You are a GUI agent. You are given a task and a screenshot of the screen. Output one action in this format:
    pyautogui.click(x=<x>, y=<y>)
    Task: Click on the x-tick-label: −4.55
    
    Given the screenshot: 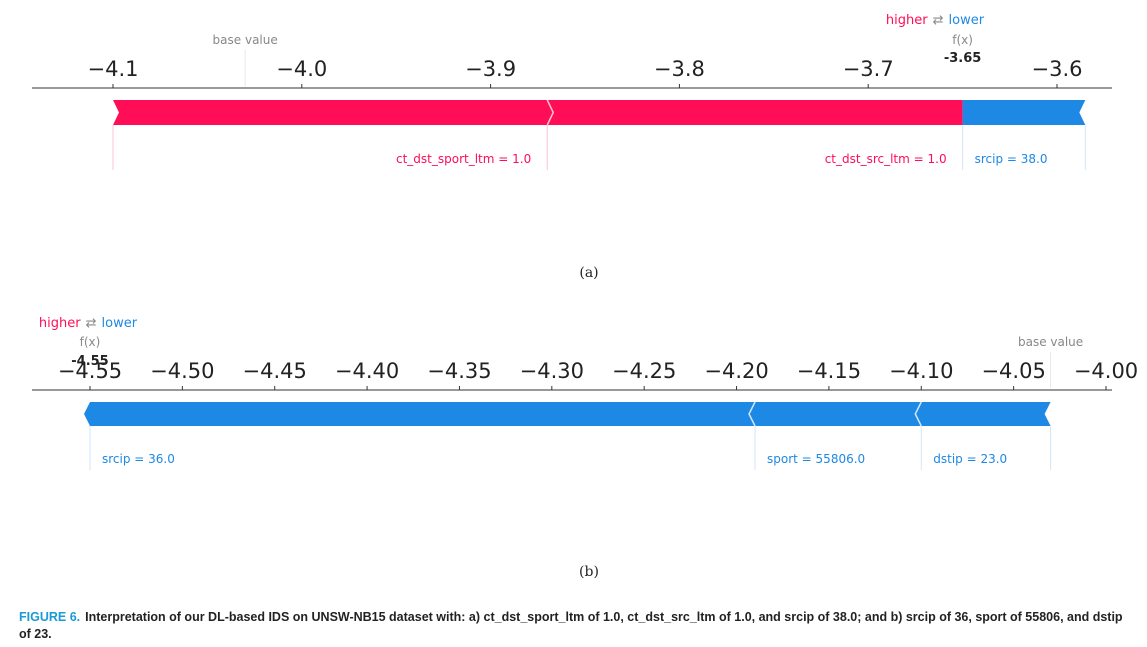 What is the action you would take?
    pyautogui.click(x=90, y=371)
    